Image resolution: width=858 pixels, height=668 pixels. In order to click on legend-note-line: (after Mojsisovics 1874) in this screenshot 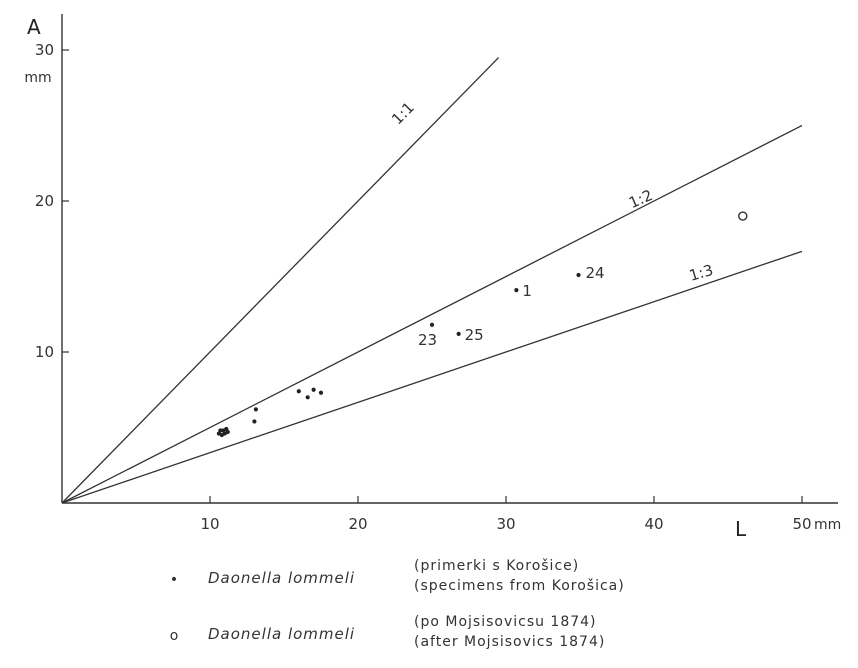, I will do `click(510, 642)`.